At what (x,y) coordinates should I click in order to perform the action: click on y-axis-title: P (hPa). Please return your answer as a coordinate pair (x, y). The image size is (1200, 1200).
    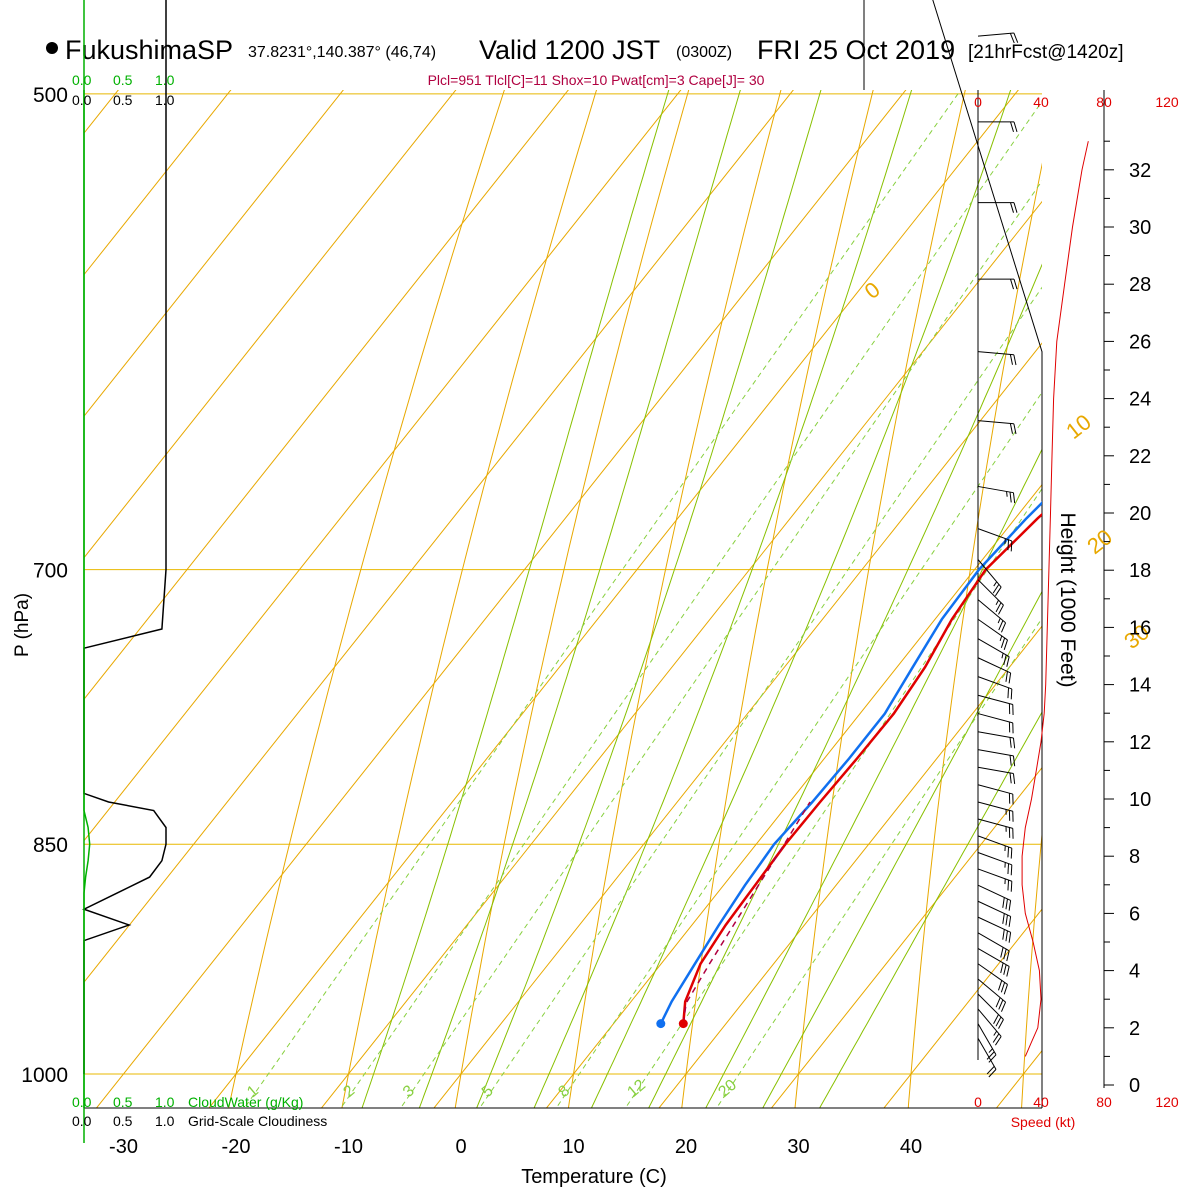
    Looking at the image, I should click on (22, 625).